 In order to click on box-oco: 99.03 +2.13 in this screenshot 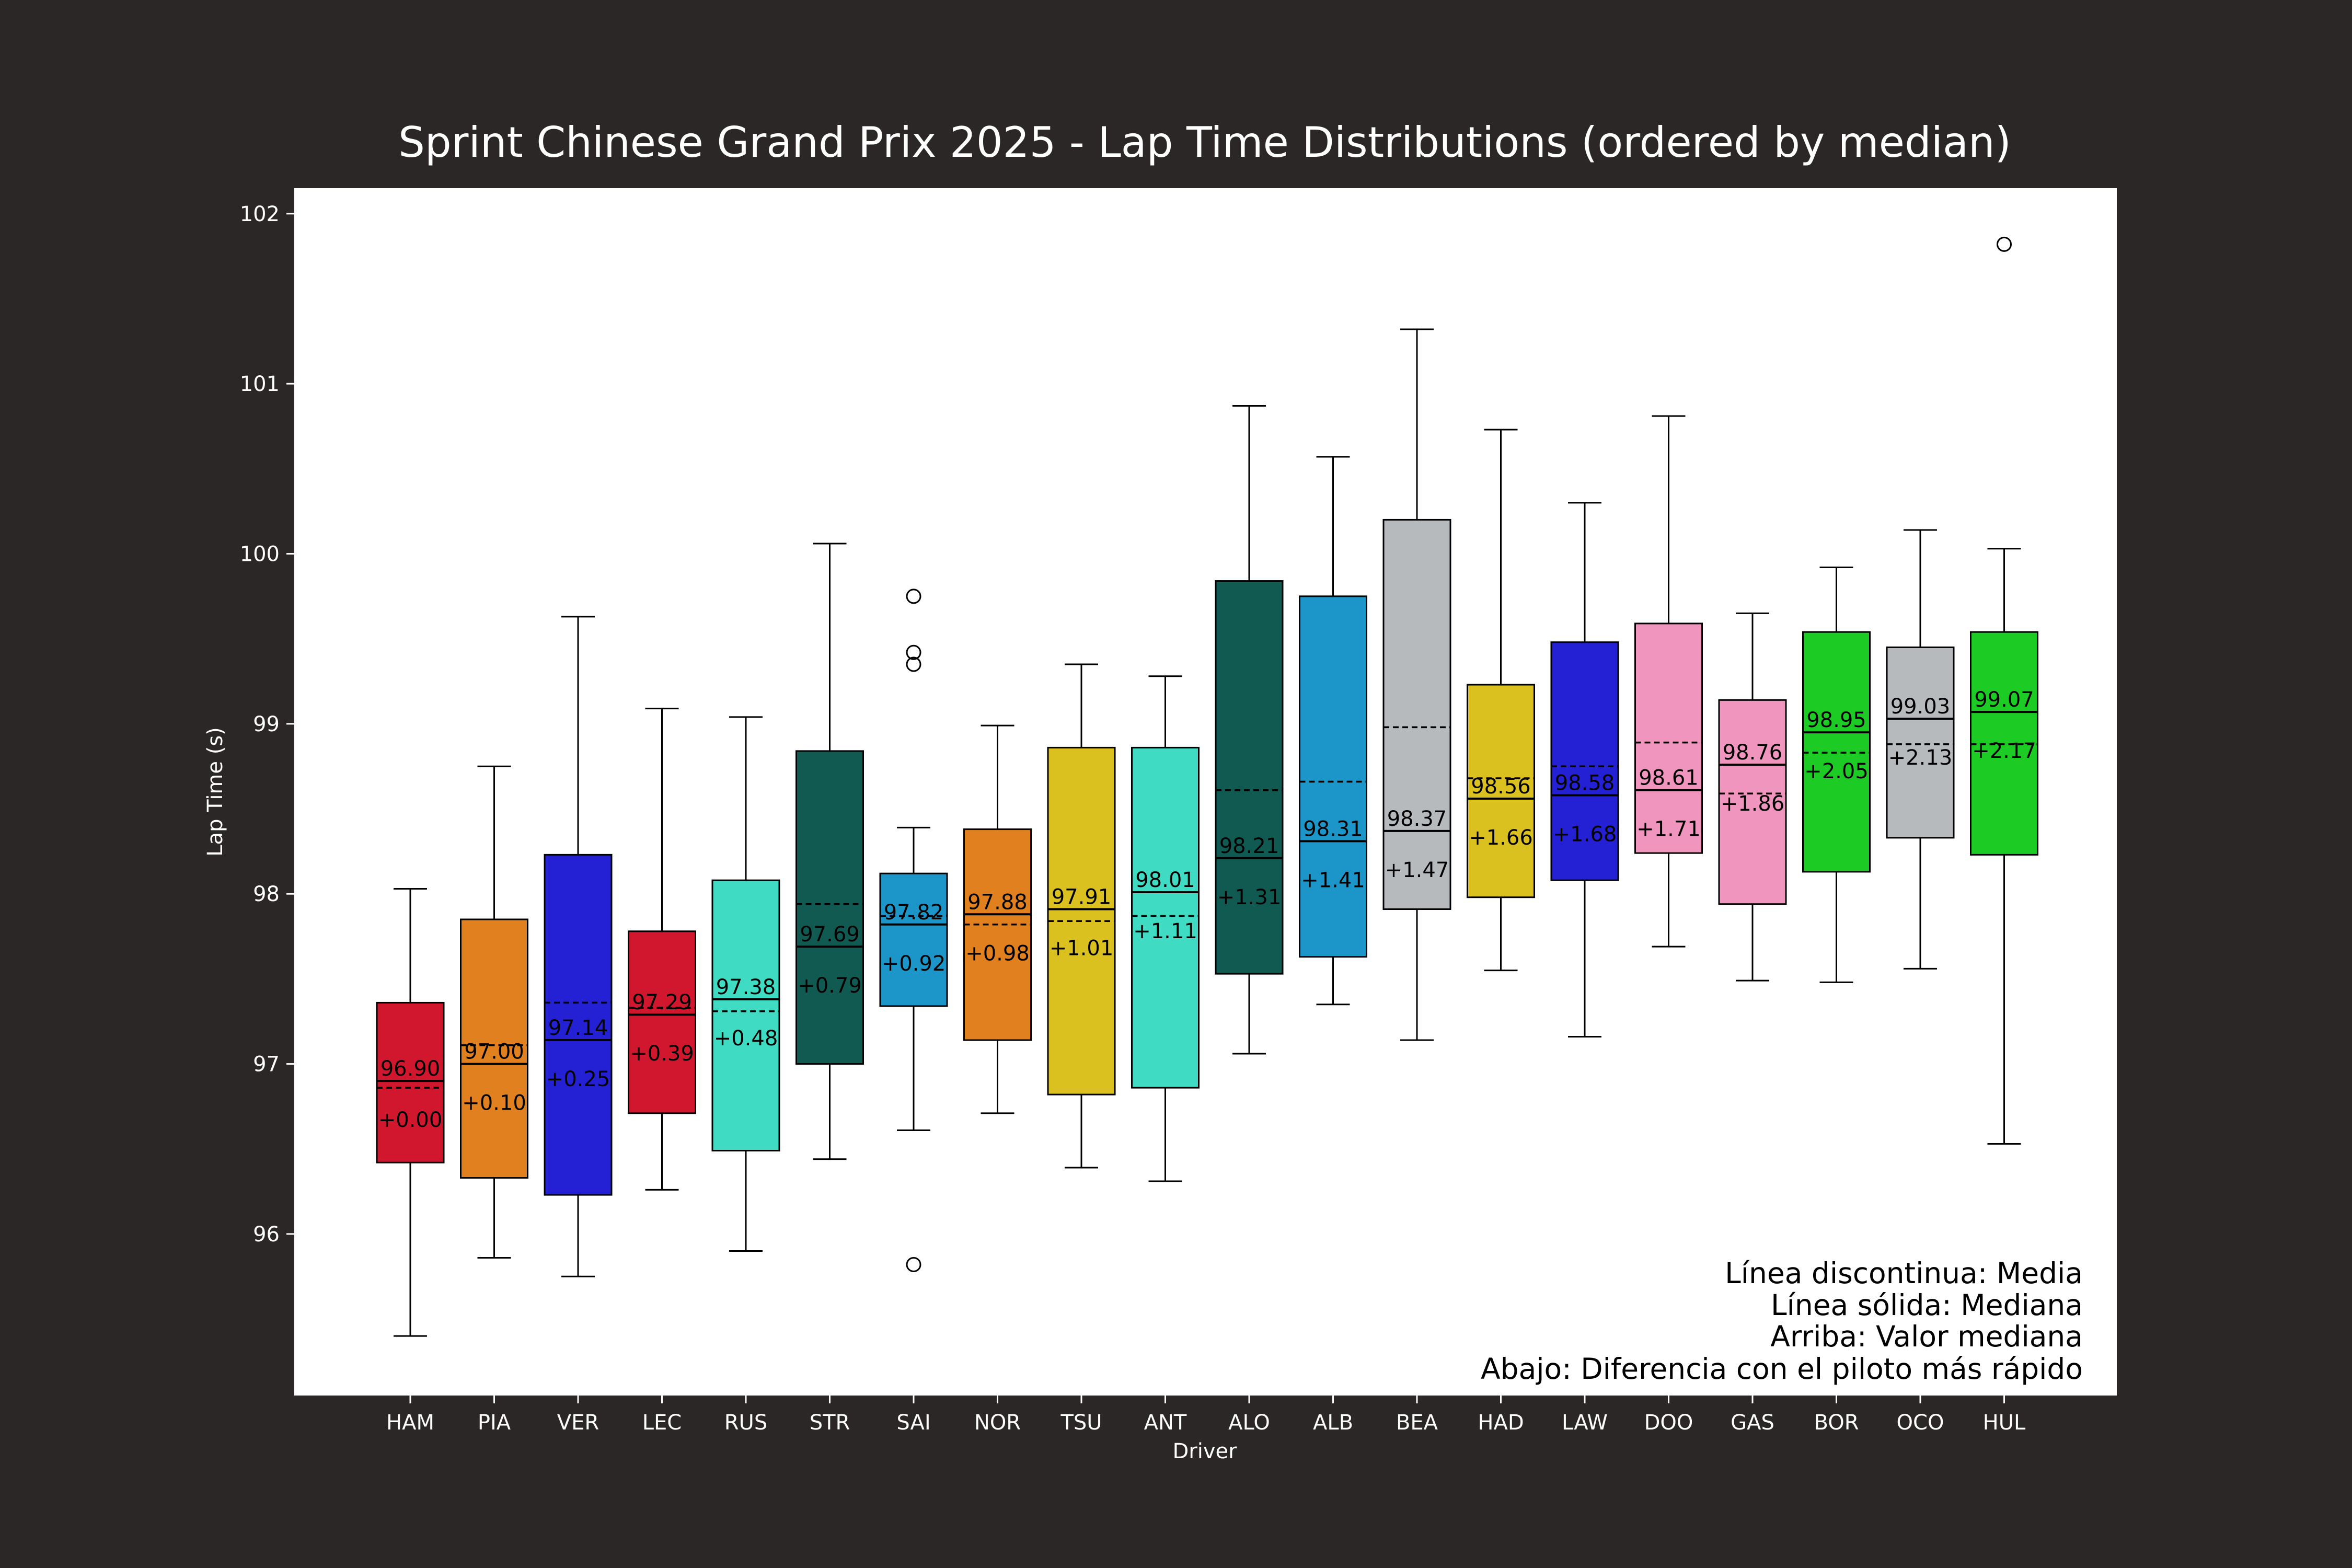, I will do `click(1920, 749)`.